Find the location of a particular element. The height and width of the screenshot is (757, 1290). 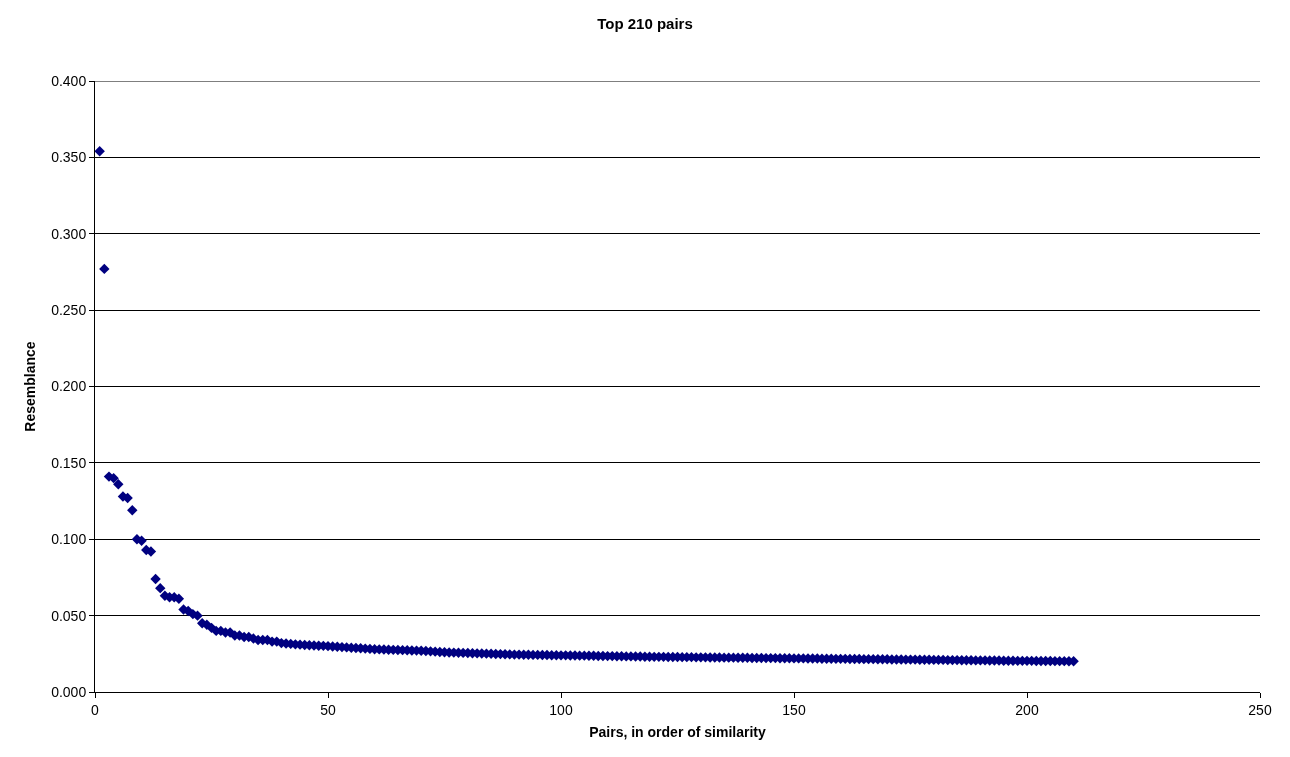

y-tick-label: 0.000 is located at coordinates (69, 691).